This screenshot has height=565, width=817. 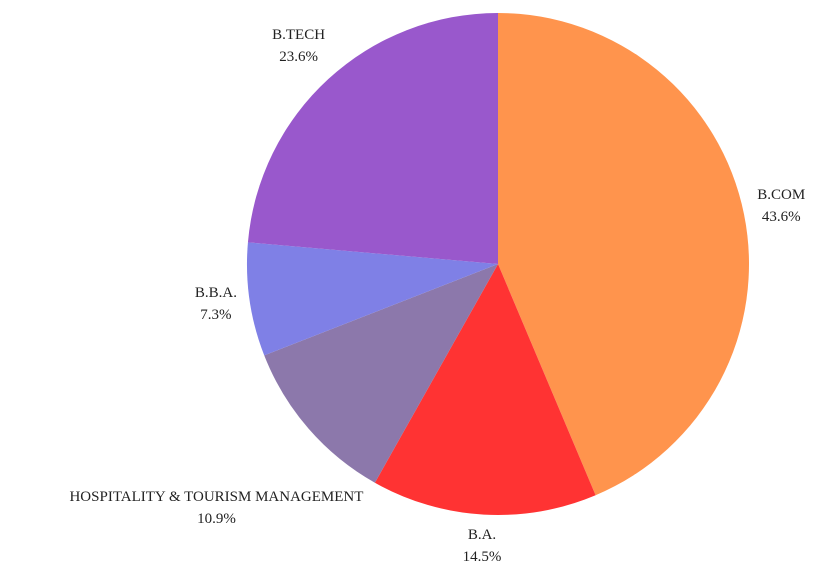 I want to click on slice-value-label: 23.6%, so click(x=298, y=57).